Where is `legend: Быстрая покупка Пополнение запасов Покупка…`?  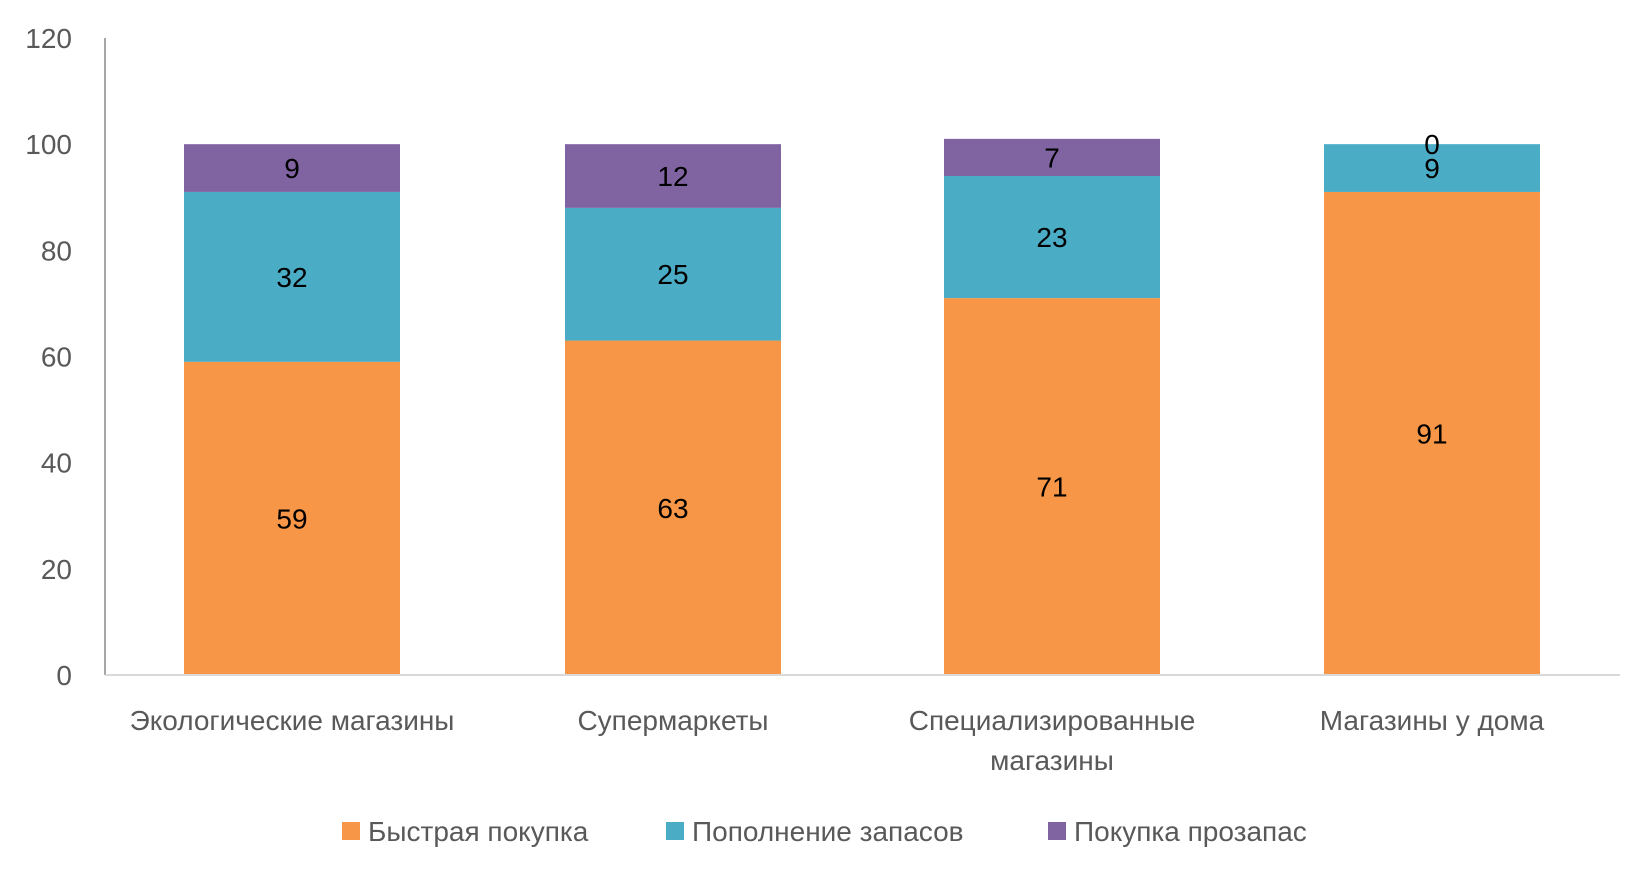
legend: Быстрая покупка Пополнение запасов Покупка… is located at coordinates (824, 831).